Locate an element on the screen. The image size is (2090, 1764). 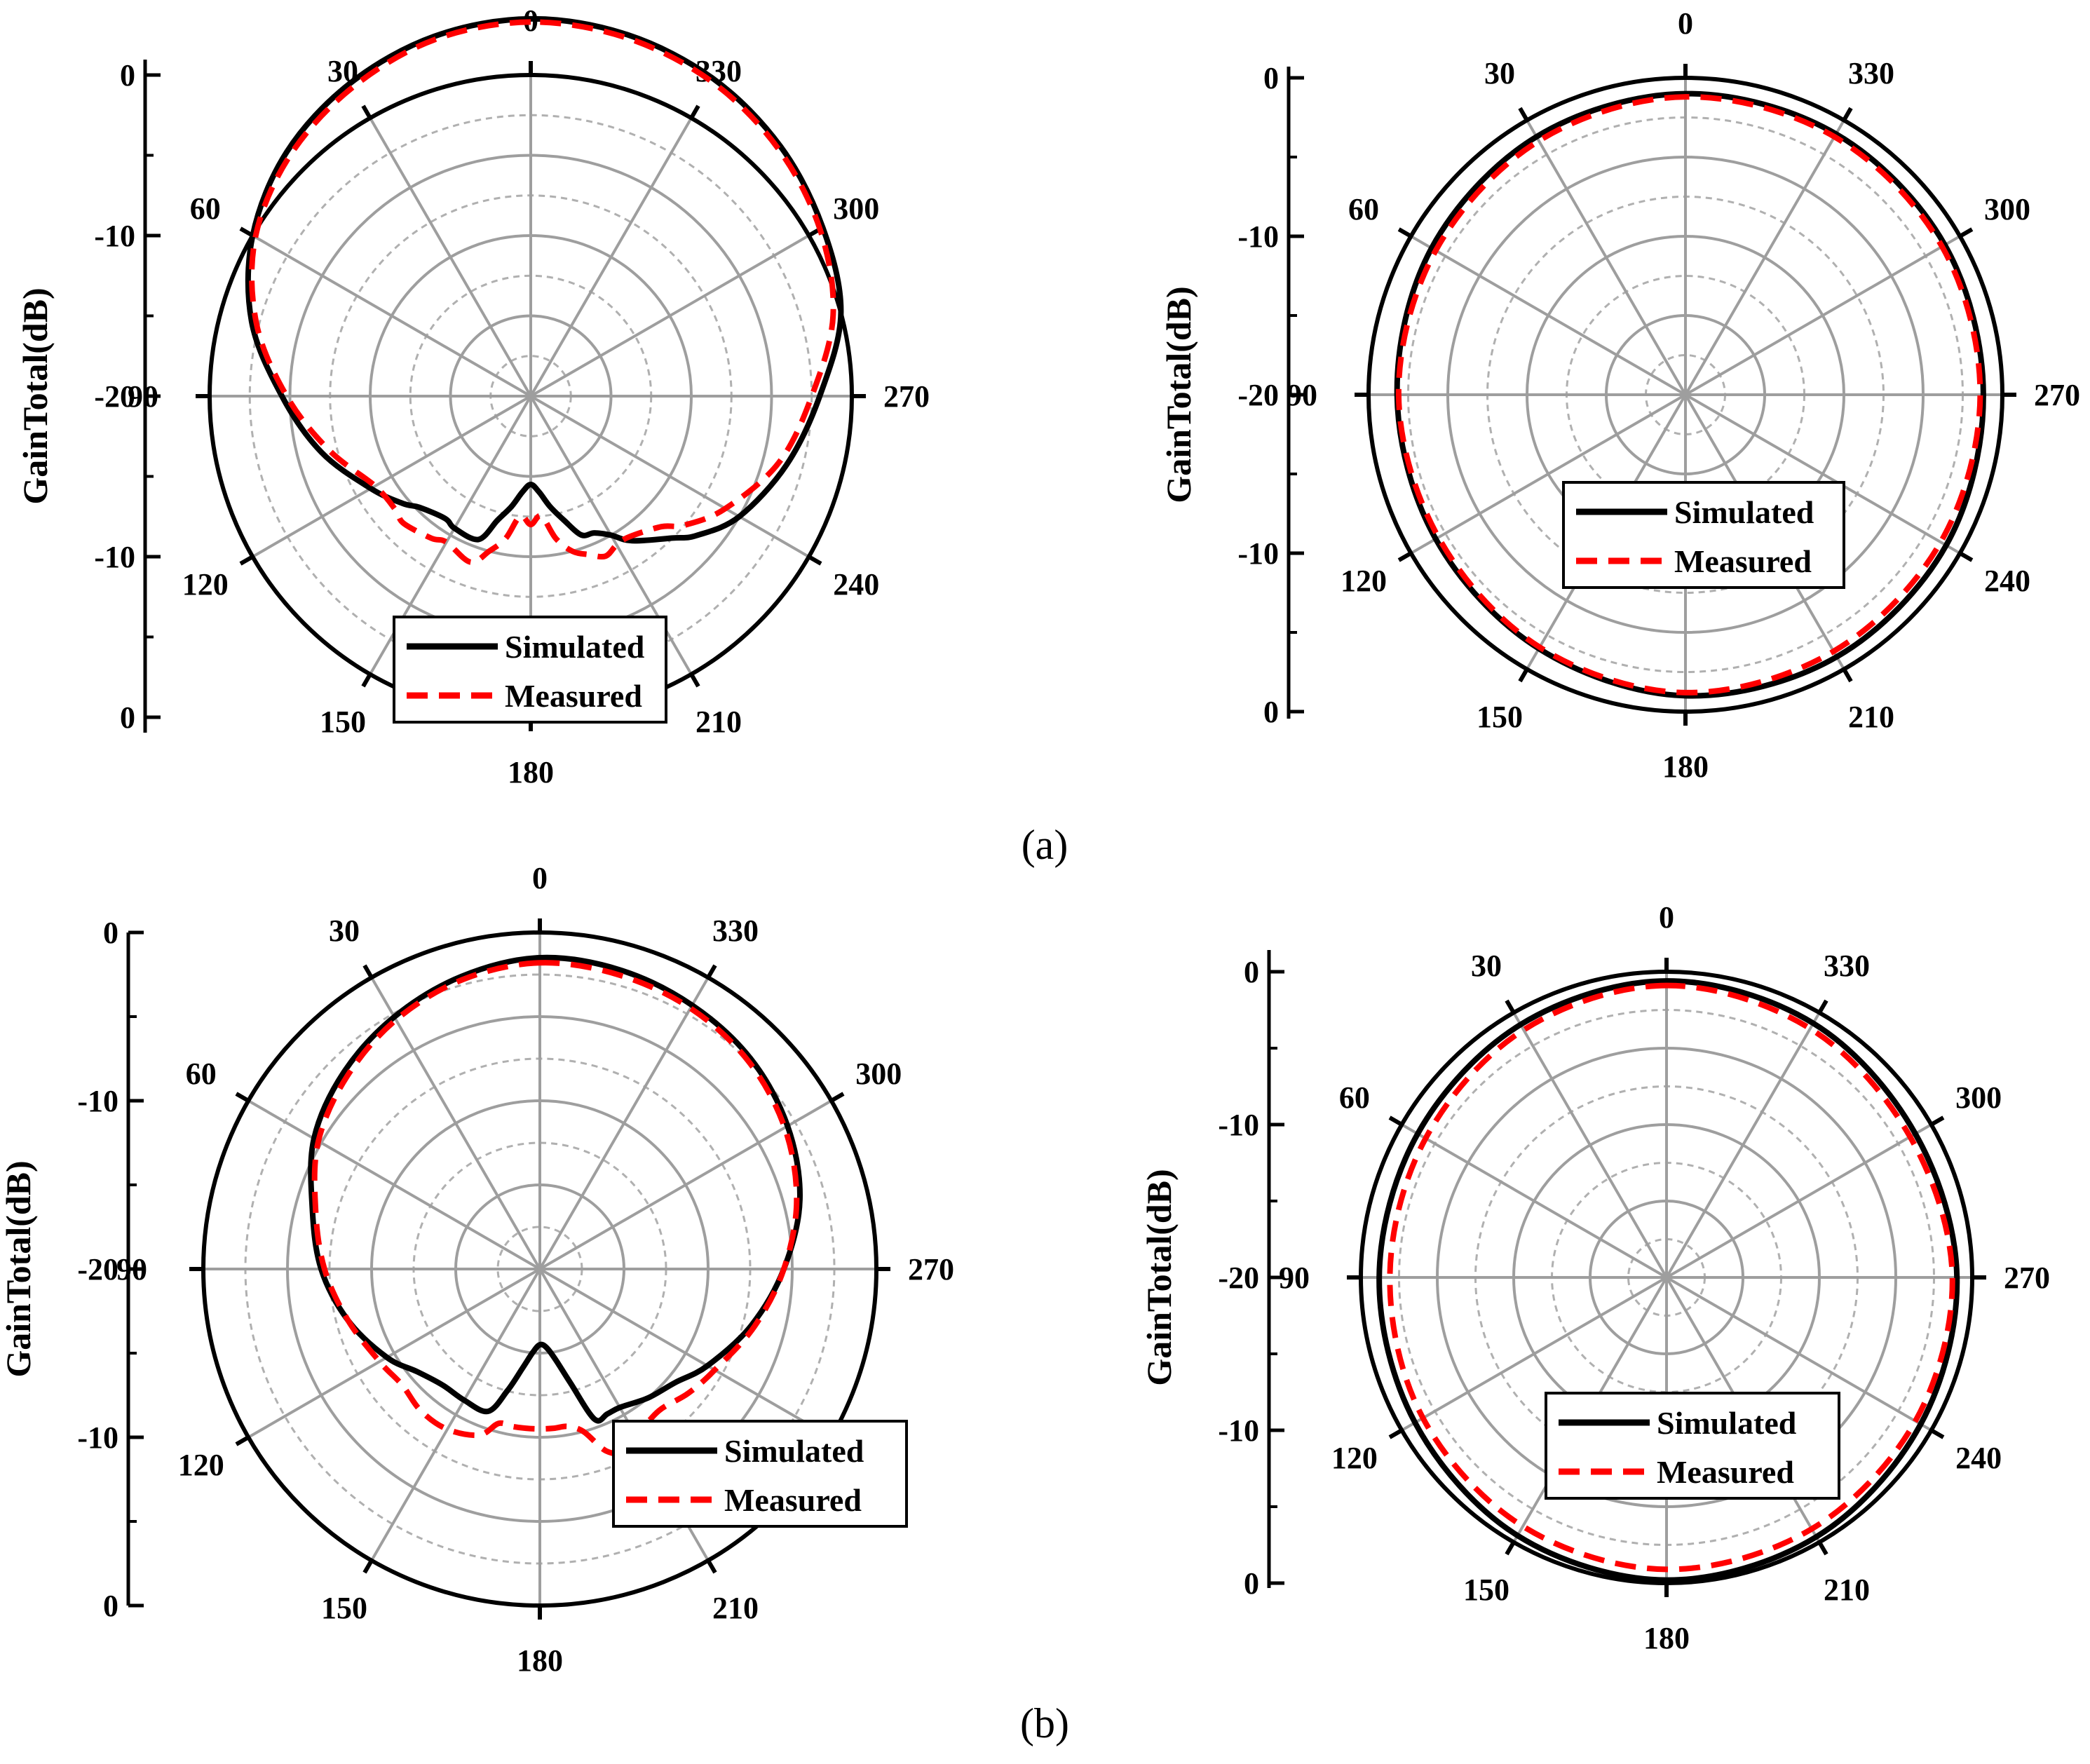
panel-label: (a) is located at coordinates (1045, 845).